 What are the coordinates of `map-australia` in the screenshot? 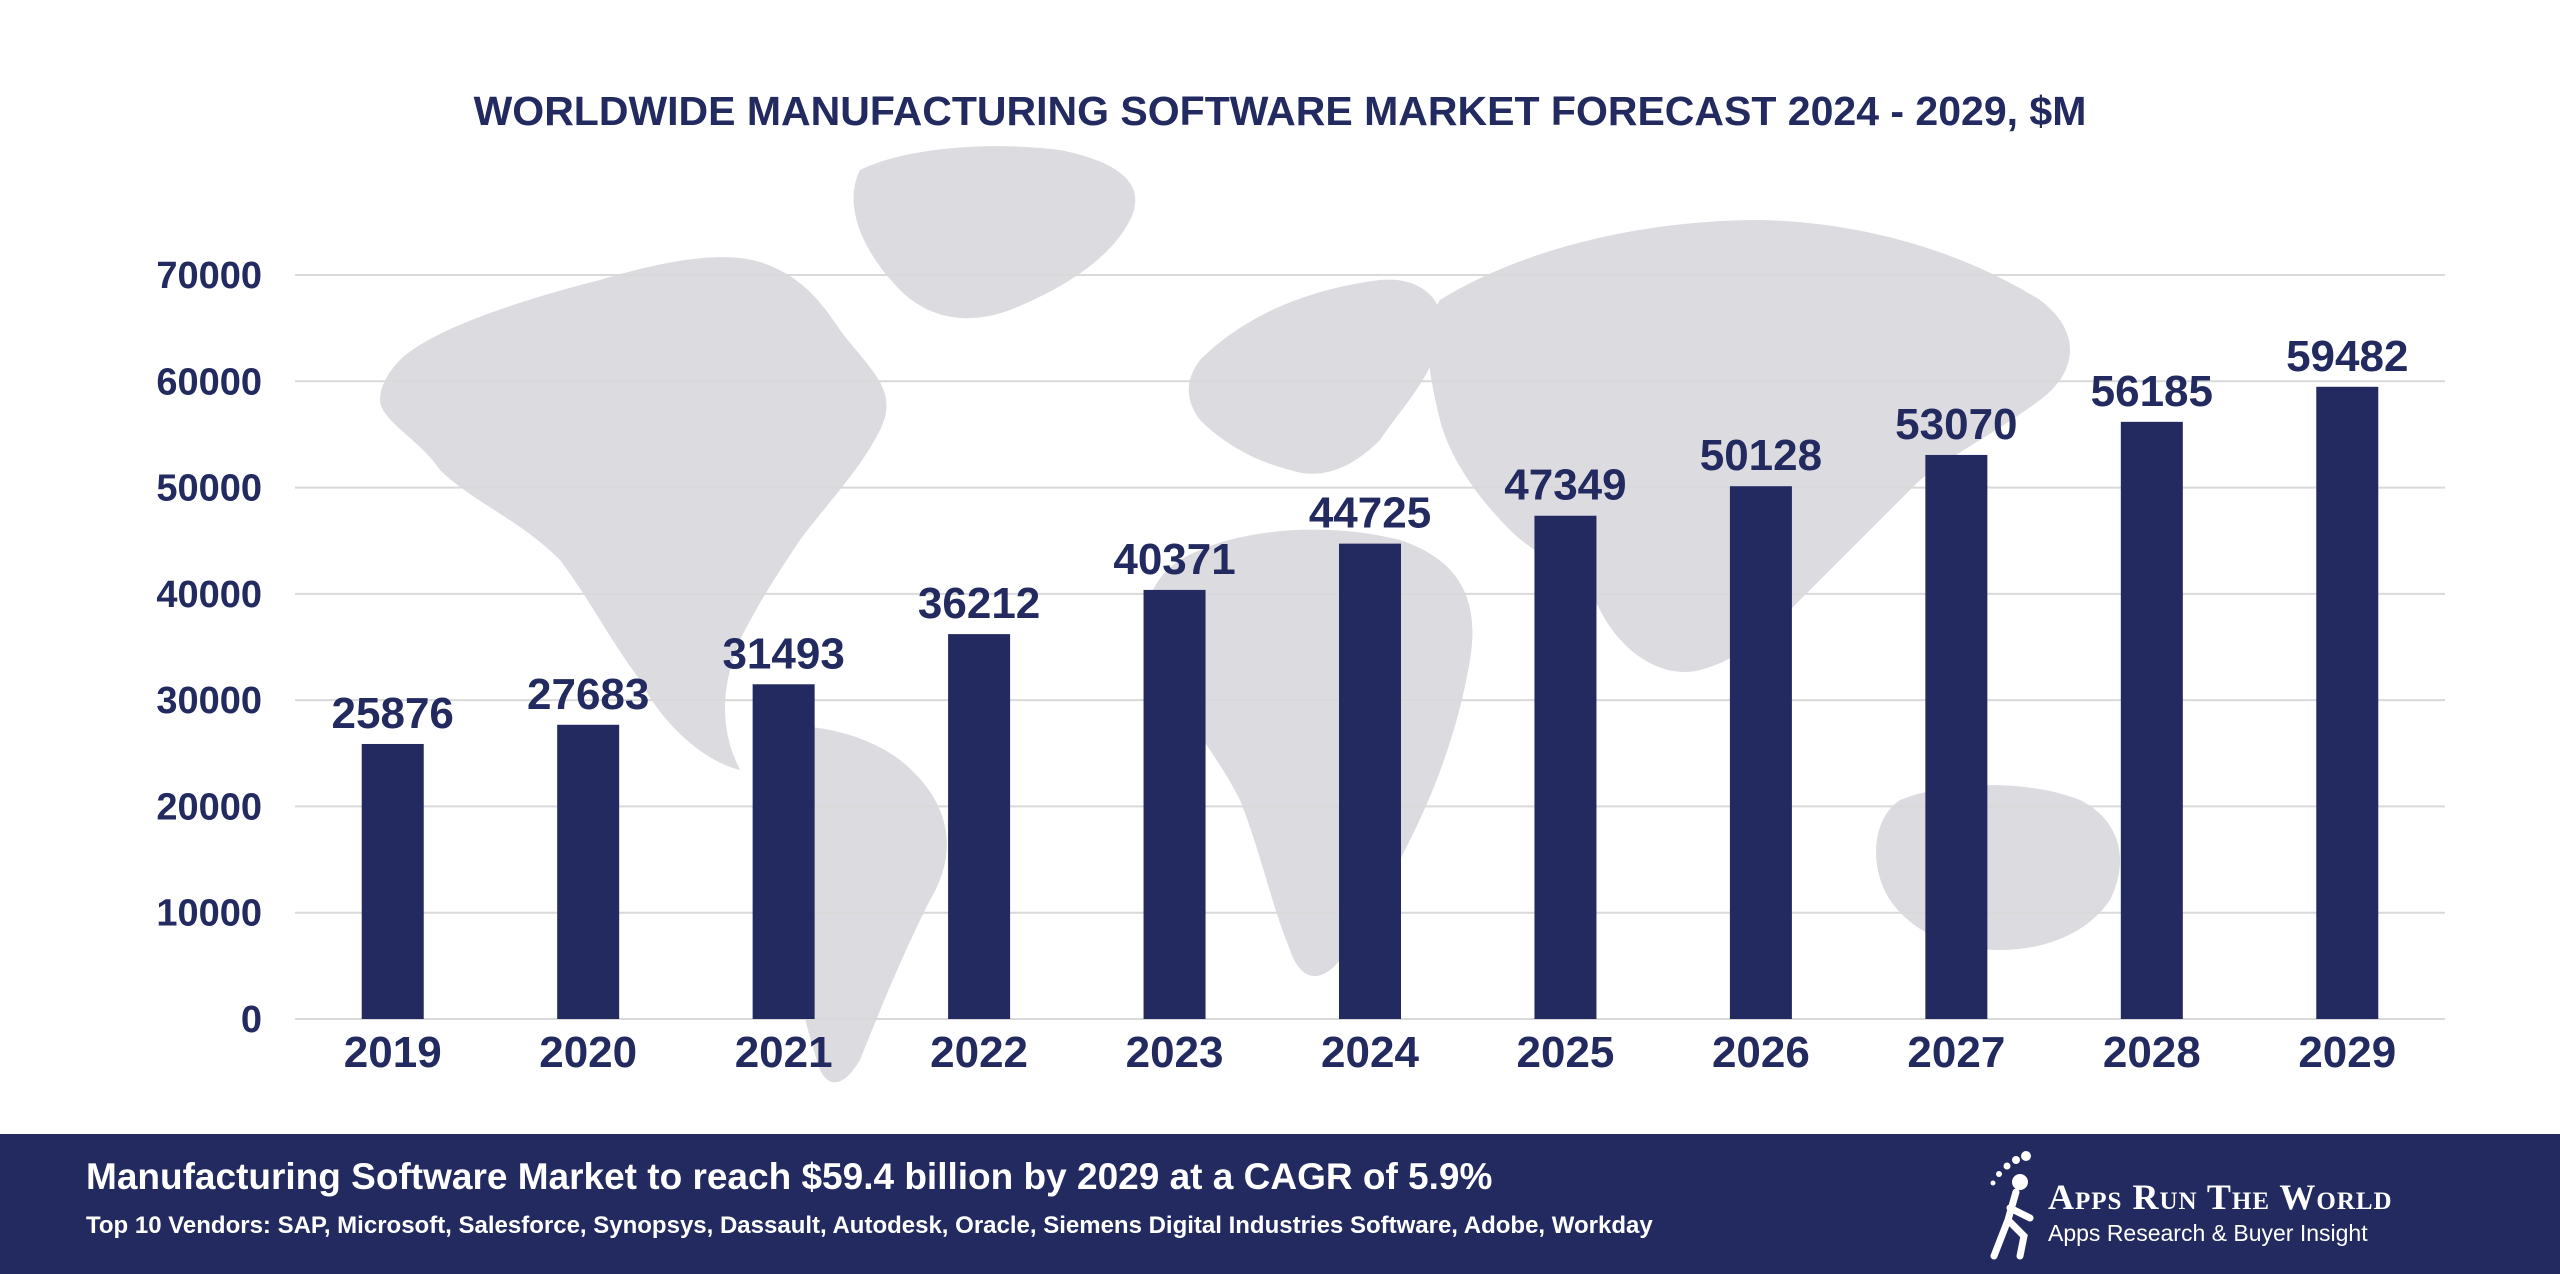 It's located at (1998, 867).